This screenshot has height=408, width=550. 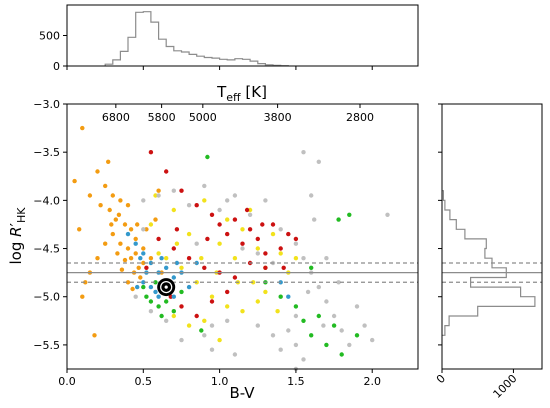 I want to click on x-tick-label: 2.0, so click(x=372, y=381).